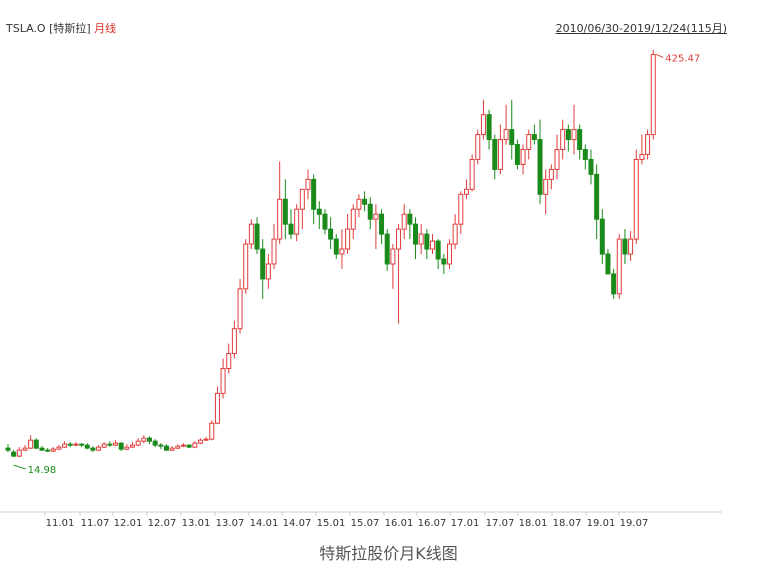  What do you see at coordinates (128, 523) in the screenshot?
I see `x-tick-label: 12.01` at bounding box center [128, 523].